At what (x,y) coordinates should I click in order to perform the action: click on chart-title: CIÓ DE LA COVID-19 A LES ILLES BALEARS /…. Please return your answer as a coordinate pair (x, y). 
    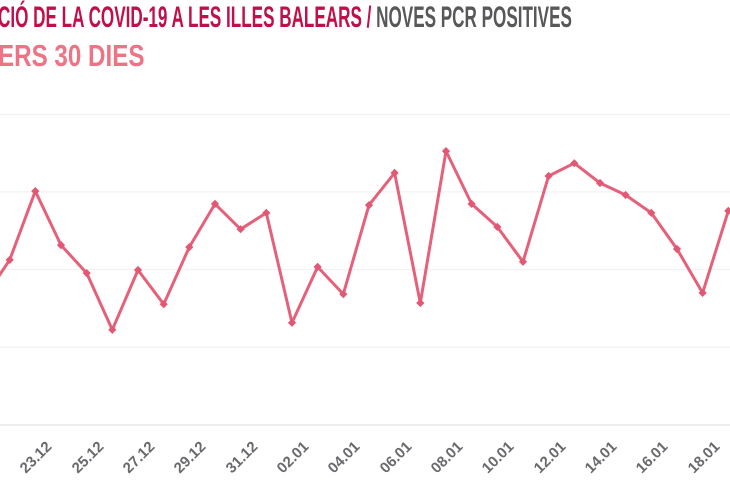
    Looking at the image, I should click on (286, 18).